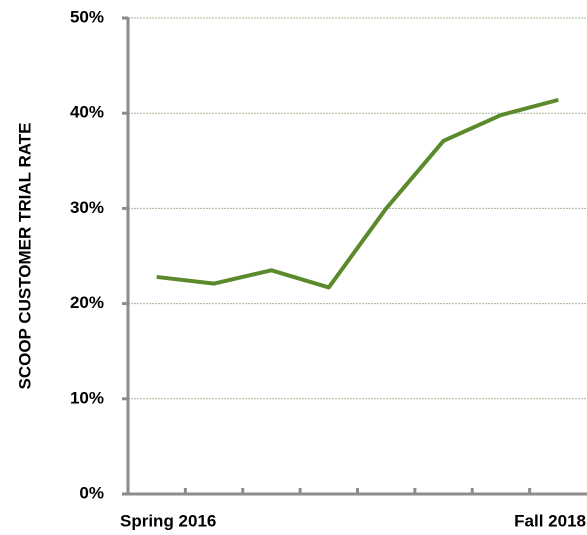  What do you see at coordinates (87, 302) in the screenshot?
I see `y-tick-label: 20%` at bounding box center [87, 302].